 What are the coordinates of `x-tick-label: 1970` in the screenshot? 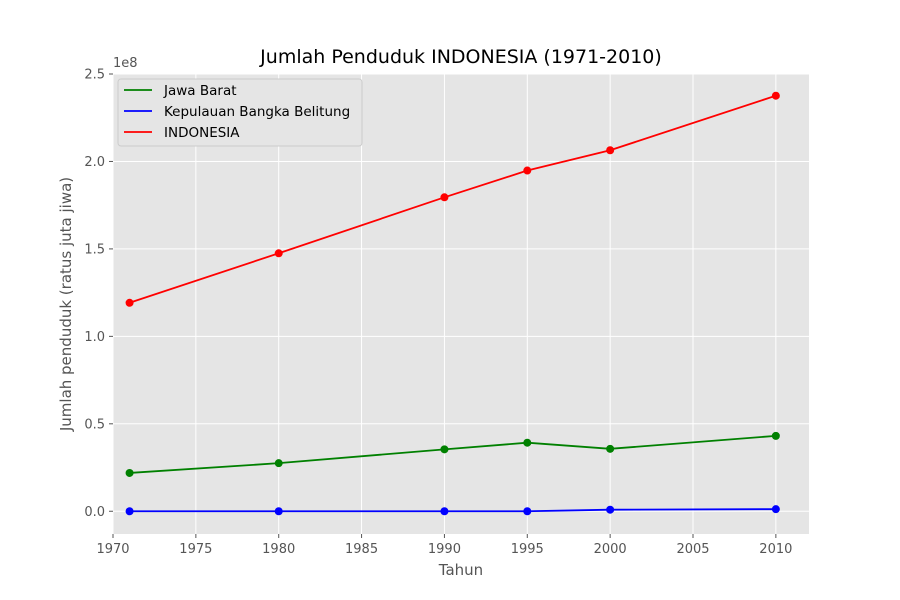 It's located at (112, 549).